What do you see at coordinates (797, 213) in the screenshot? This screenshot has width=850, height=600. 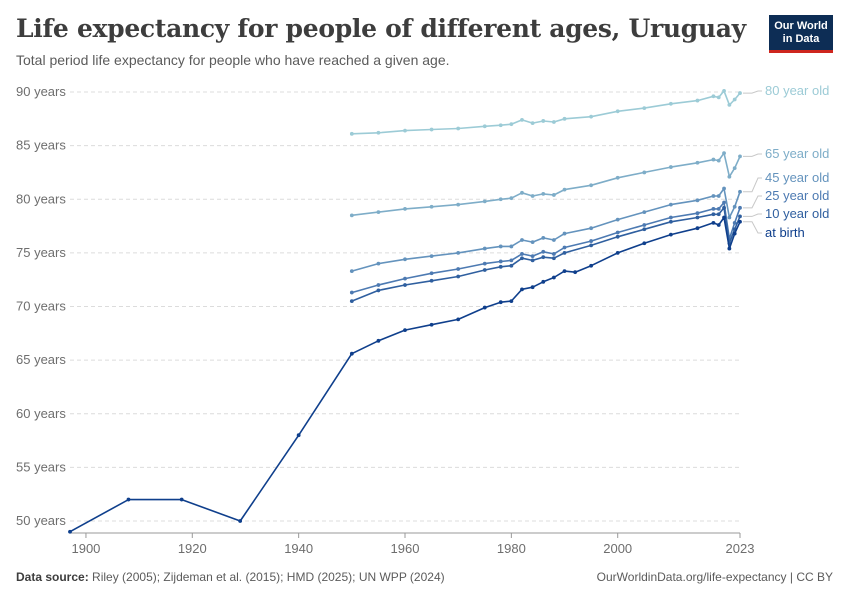 I see `series-label: 10 year old` at bounding box center [797, 213].